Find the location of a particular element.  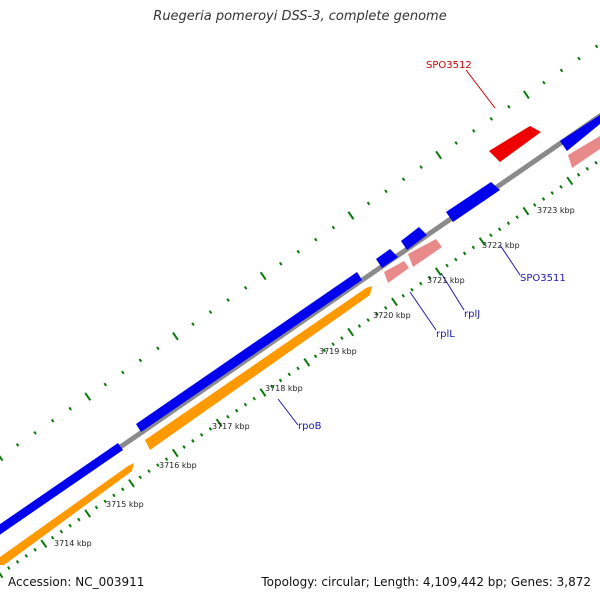

tick-label: 3720 kbp is located at coordinates (392, 315).